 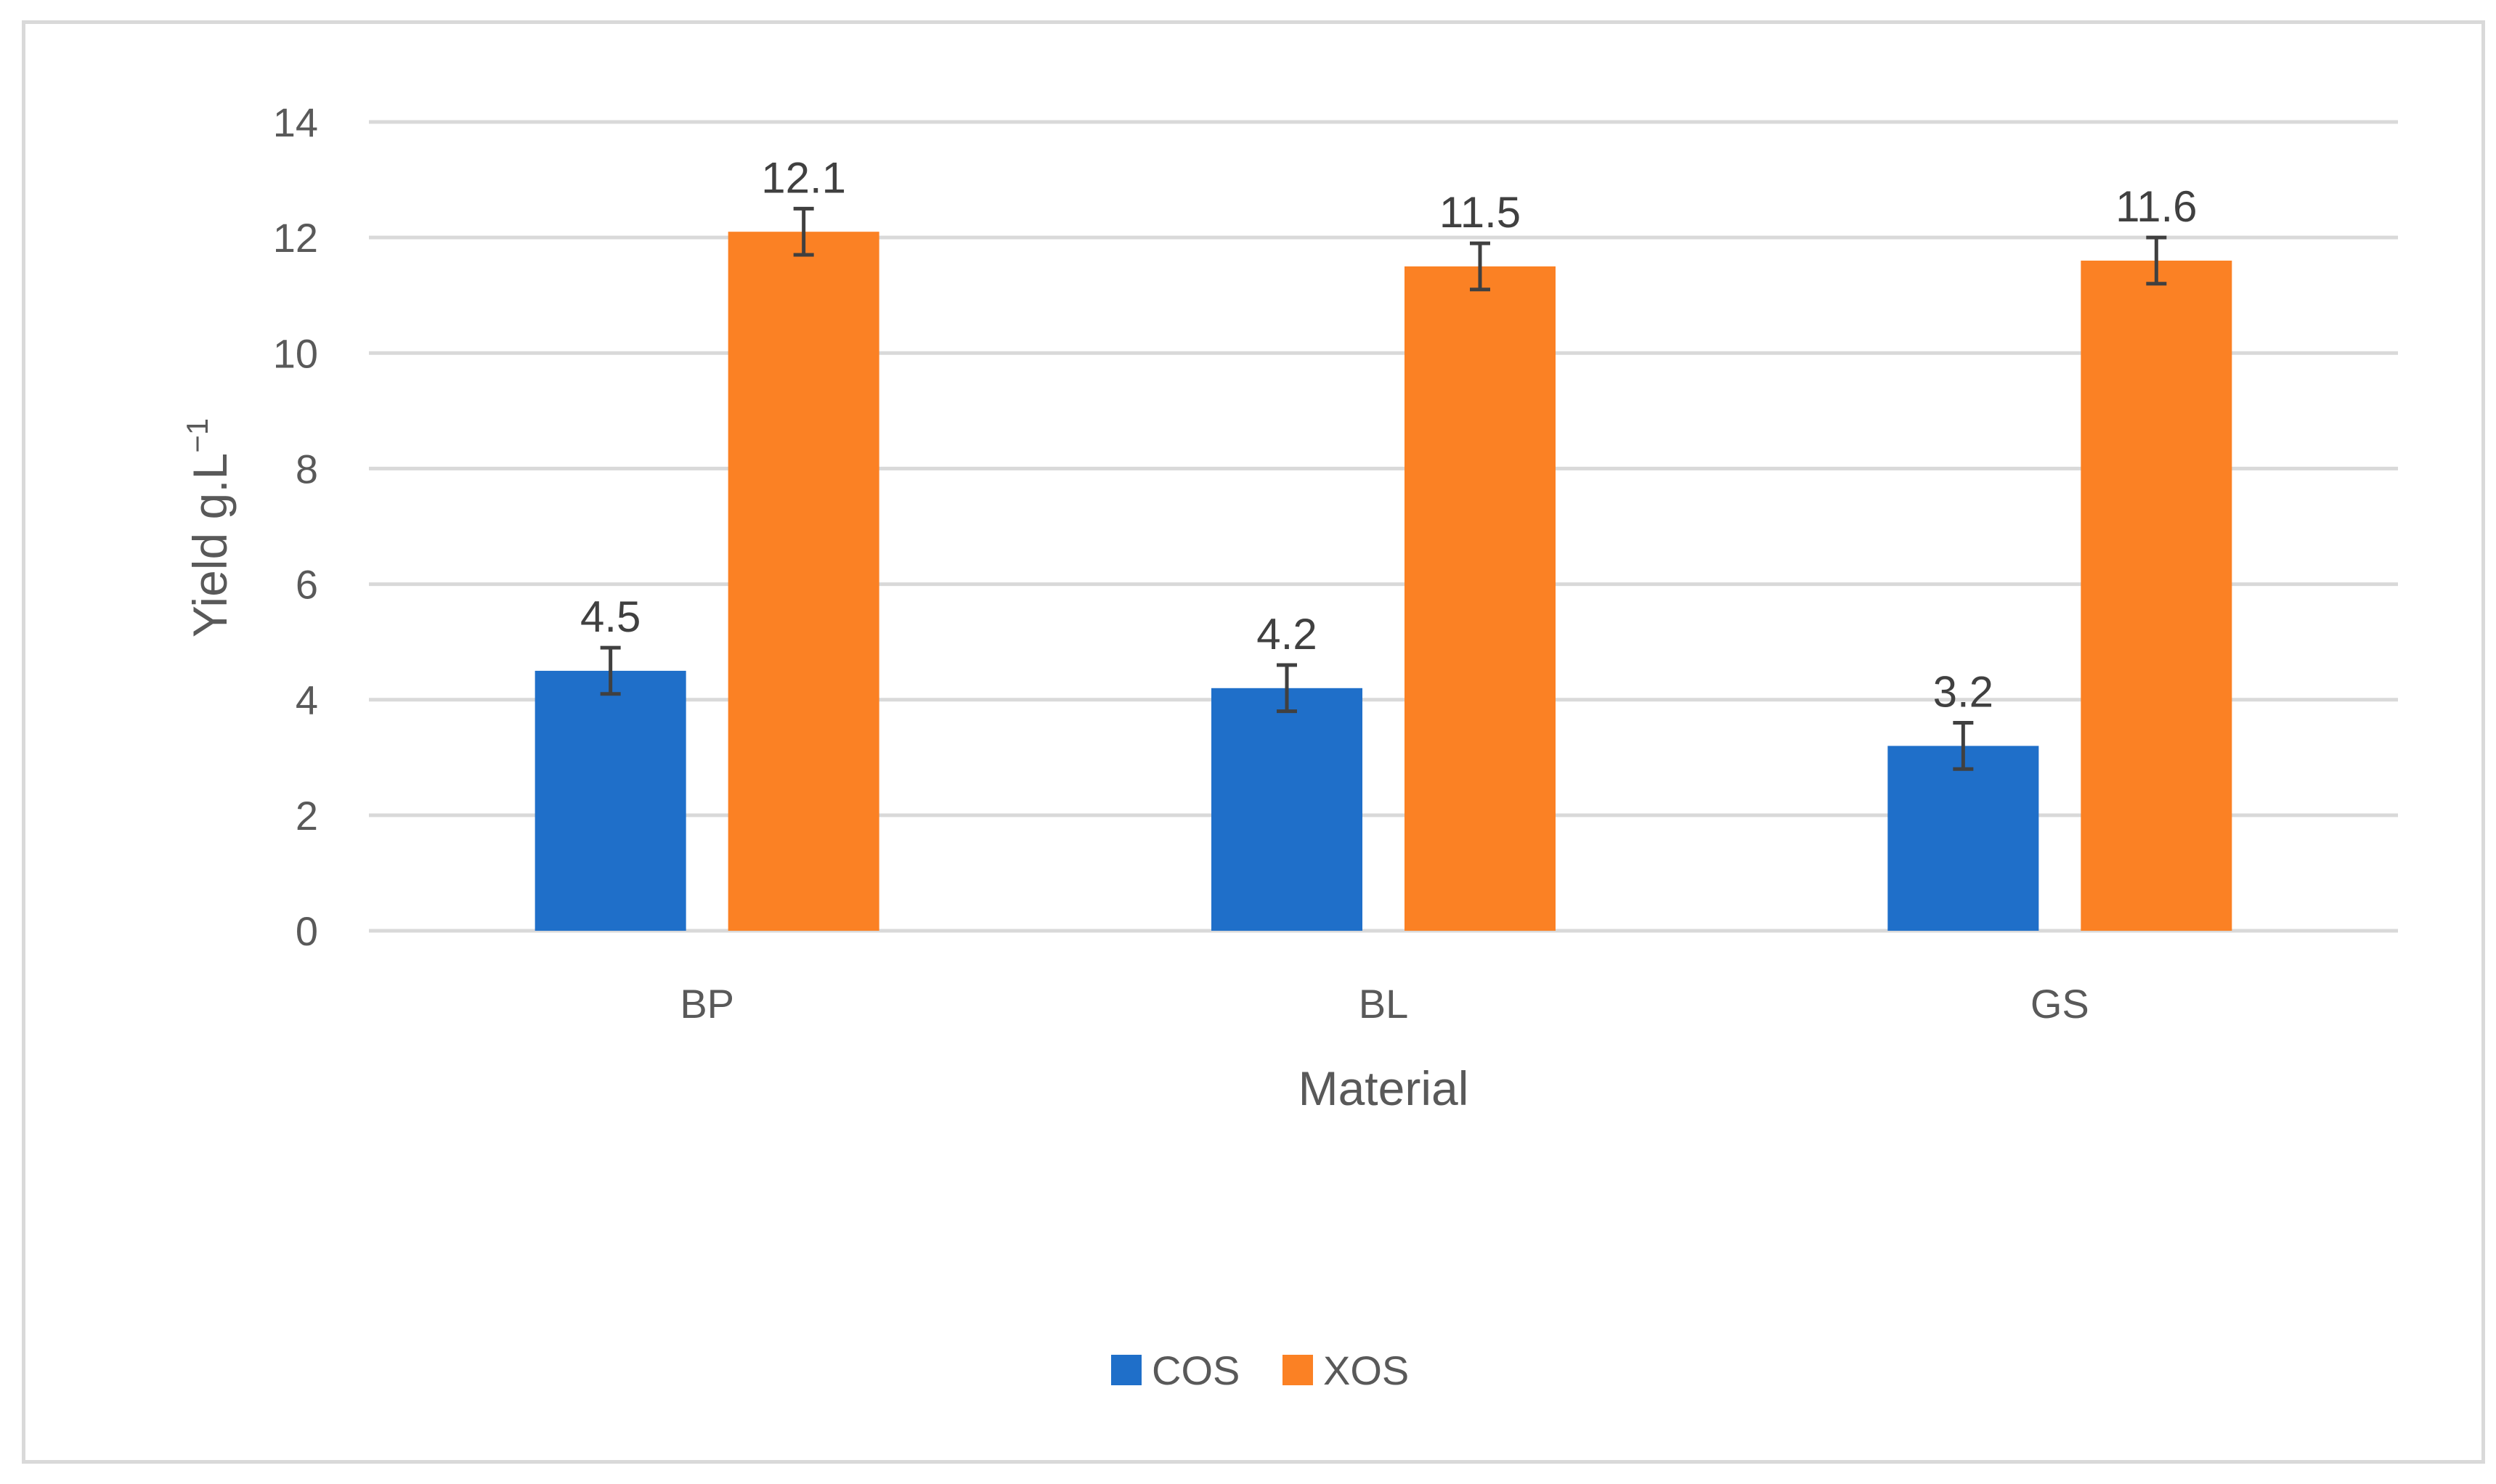 I want to click on y-tick-label: 6, so click(x=307, y=585).